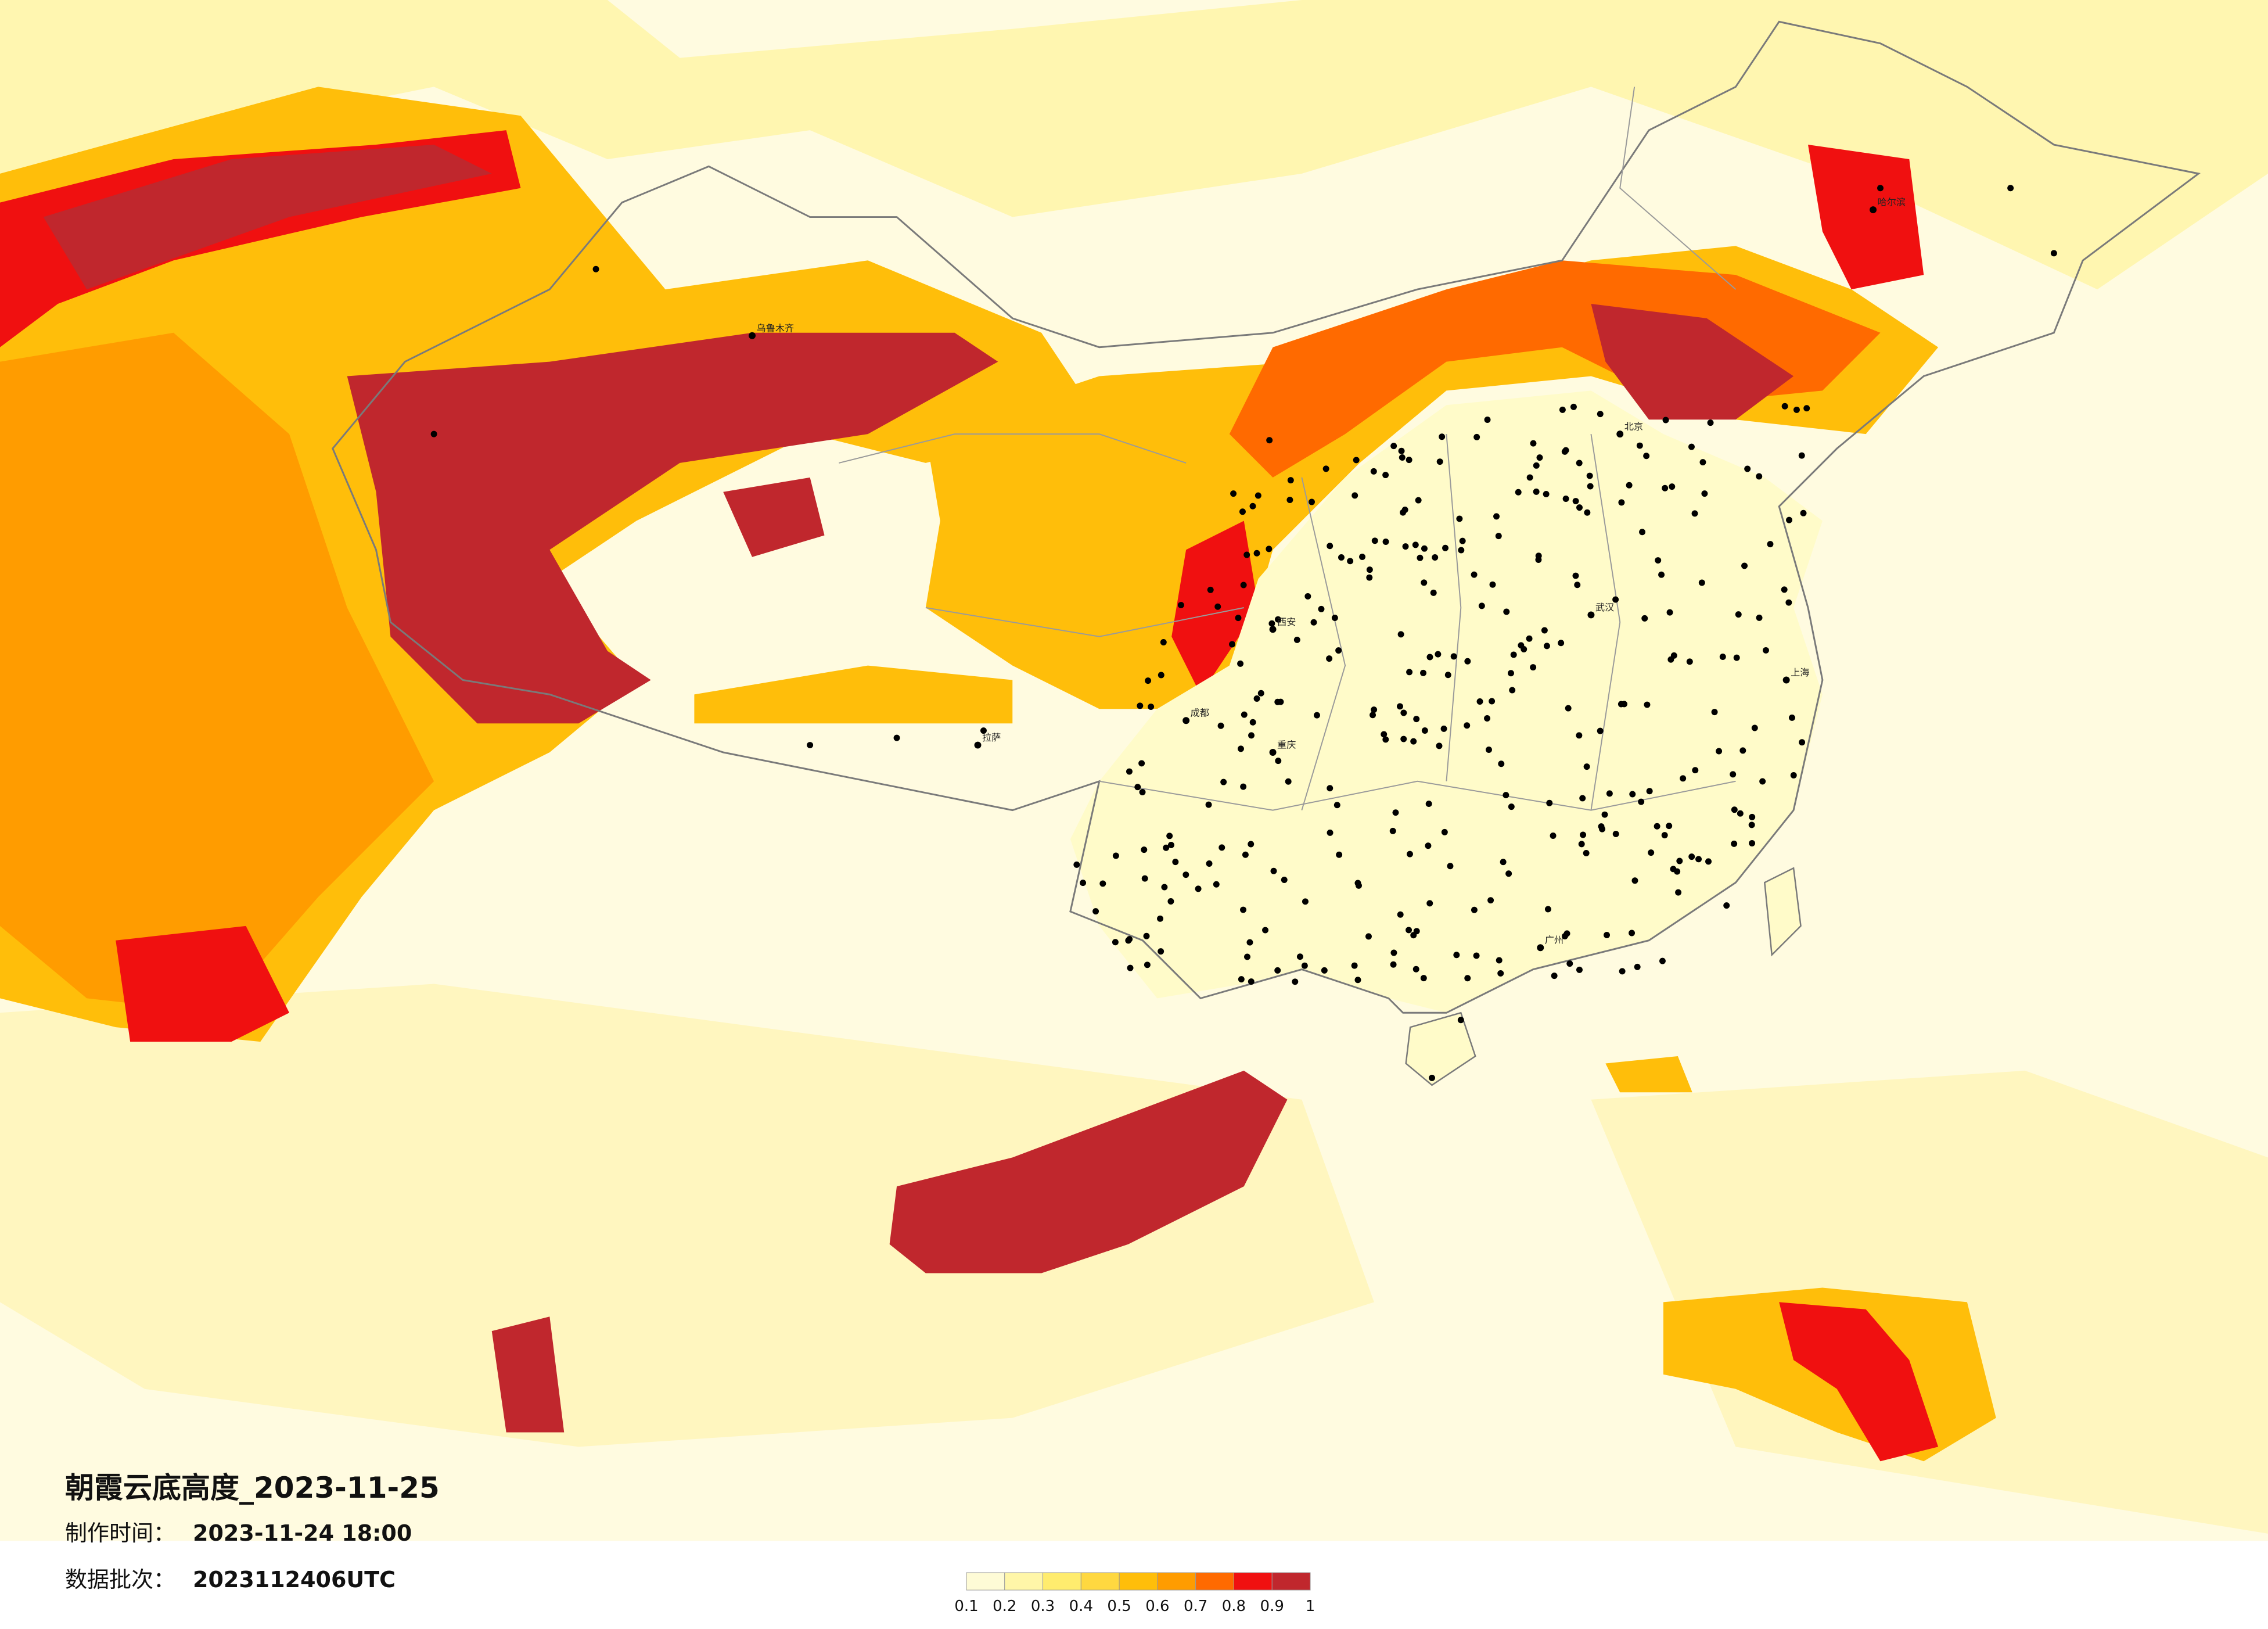 The image size is (2268, 1629). Describe the element at coordinates (1892, 202) in the screenshot. I see `city-label: 哈尔滨` at that location.